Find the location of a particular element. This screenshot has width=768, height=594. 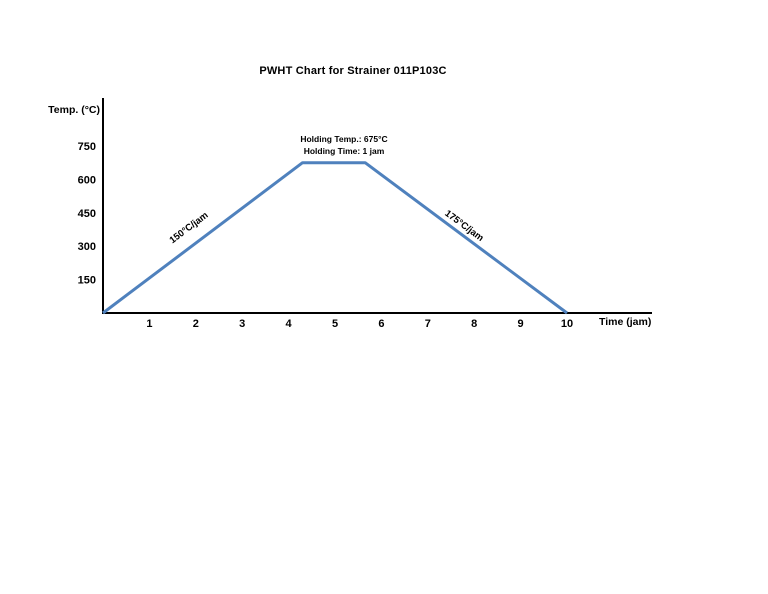

x-tick-label: 7 is located at coordinates (428, 324).